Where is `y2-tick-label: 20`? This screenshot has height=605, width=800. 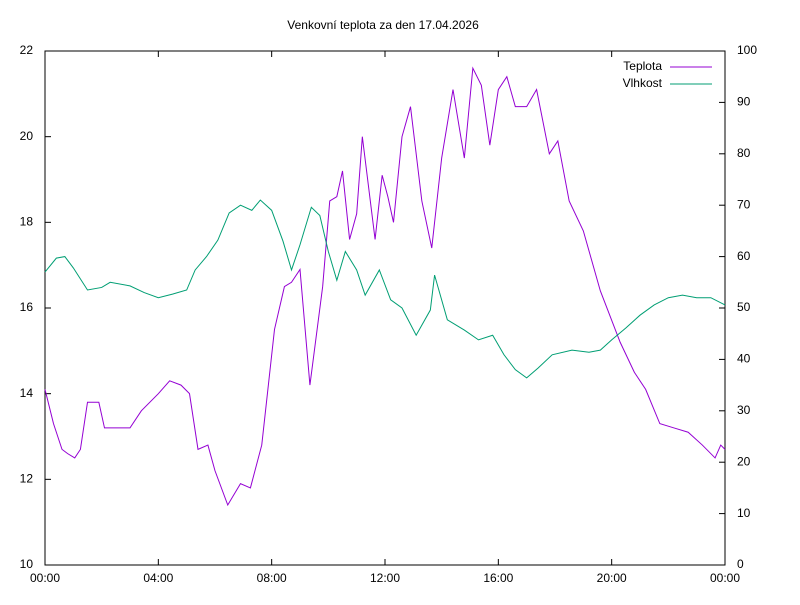
y2-tick-label: 20 is located at coordinates (744, 461).